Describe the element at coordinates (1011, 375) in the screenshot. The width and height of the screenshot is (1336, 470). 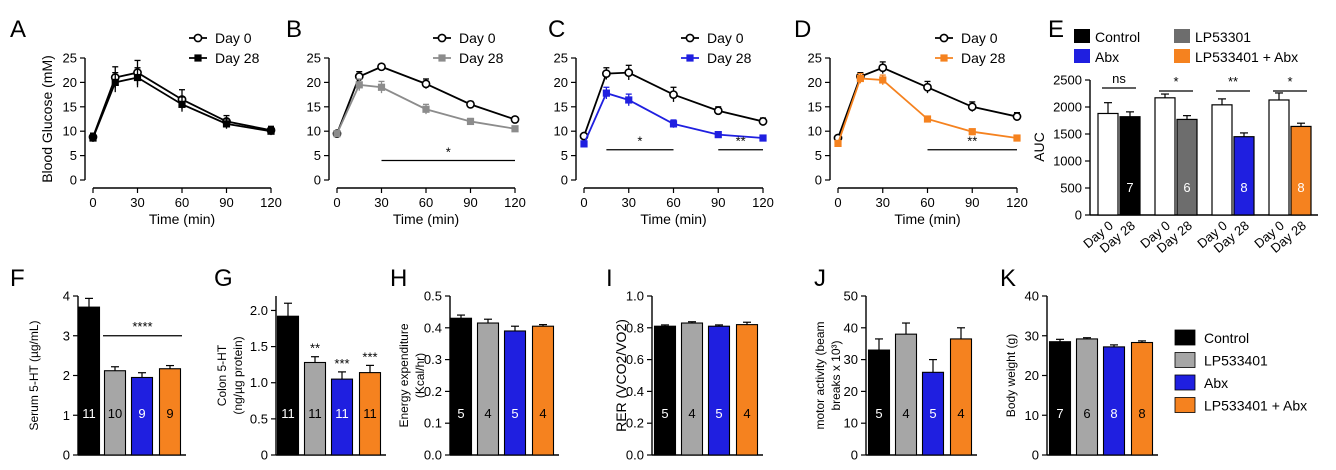
I see `y-axis-title: Body weight (g)` at that location.